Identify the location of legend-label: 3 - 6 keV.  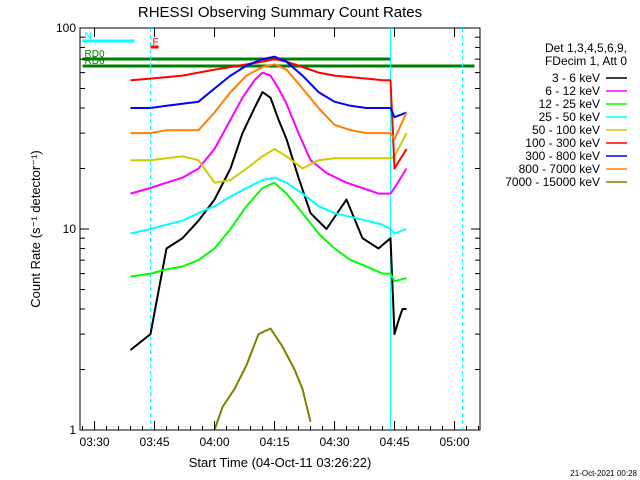
(576, 78).